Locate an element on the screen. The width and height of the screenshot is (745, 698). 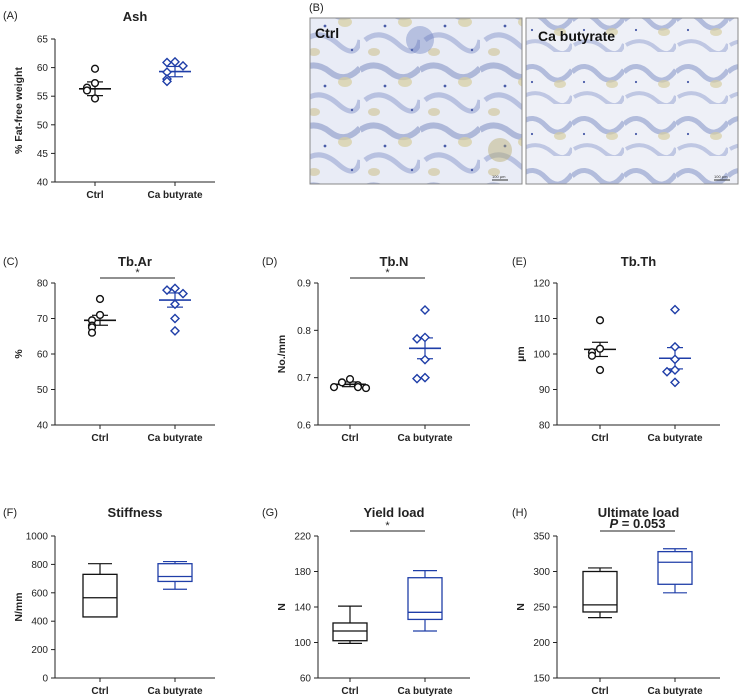
y-tick-label: 600 is located at coordinates (39, 593).